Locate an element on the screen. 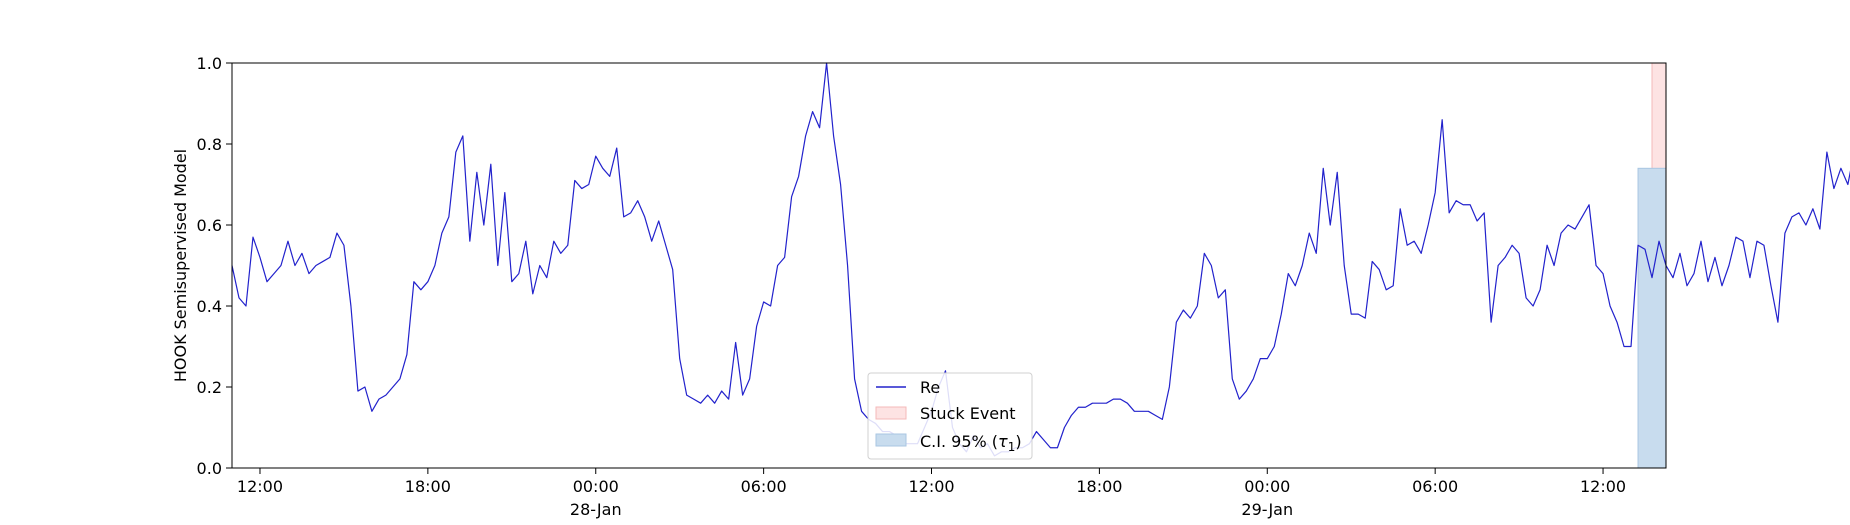 The image size is (1850, 525). shaded-regions is located at coordinates (1652, 265).